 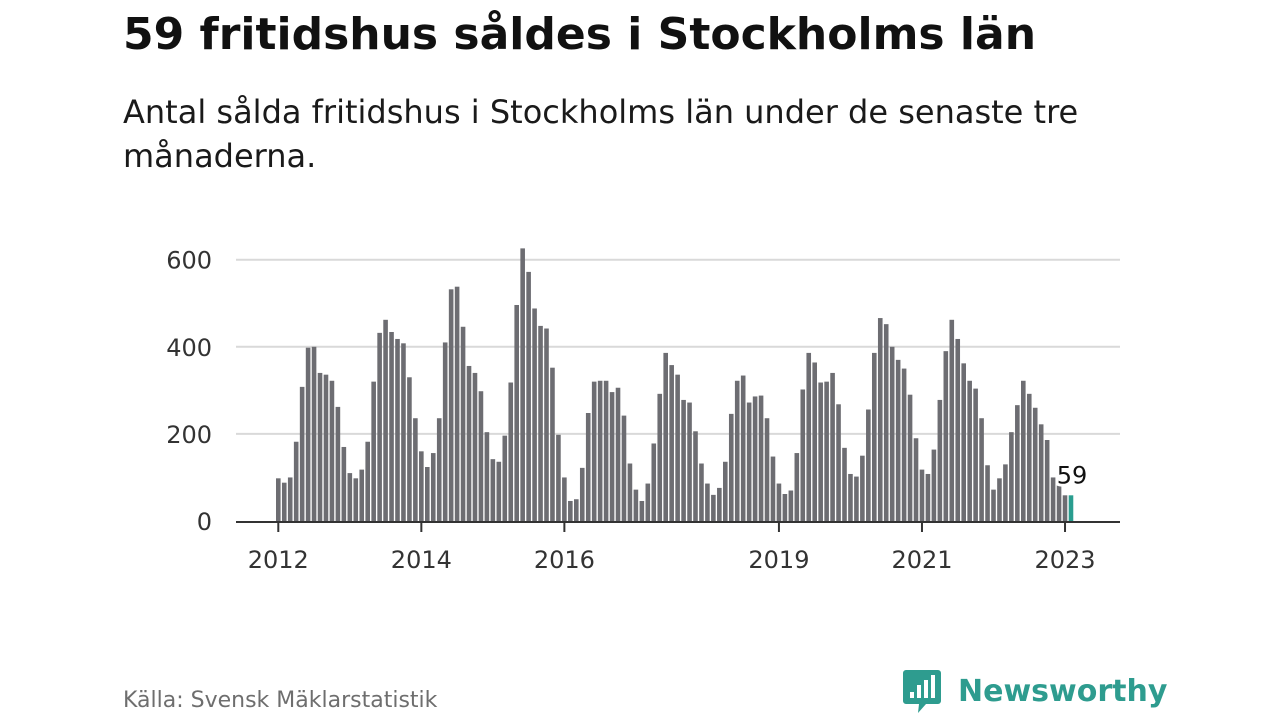 What do you see at coordinates (278, 560) in the screenshot?
I see `x-tick-label: 2012` at bounding box center [278, 560].